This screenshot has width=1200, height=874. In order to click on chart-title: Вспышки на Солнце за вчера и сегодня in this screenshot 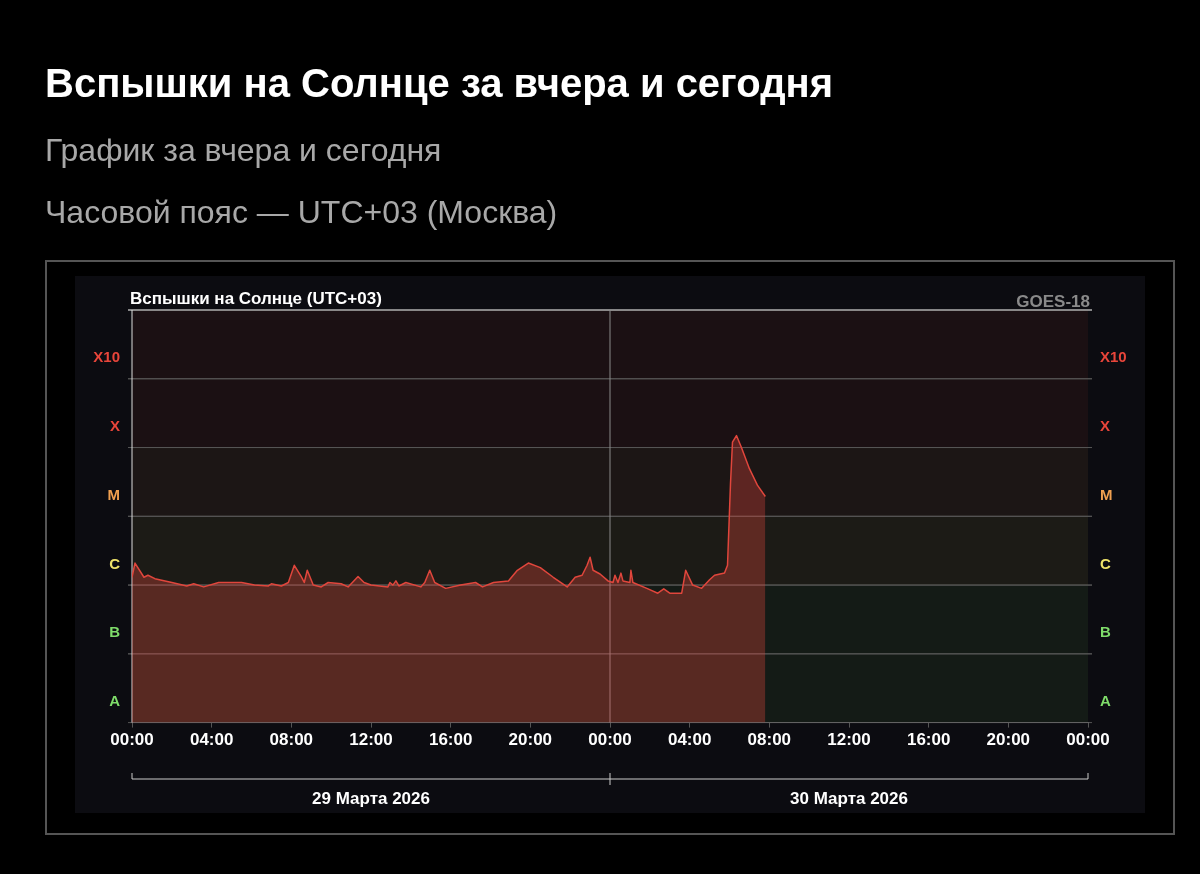, I will do `click(440, 83)`.